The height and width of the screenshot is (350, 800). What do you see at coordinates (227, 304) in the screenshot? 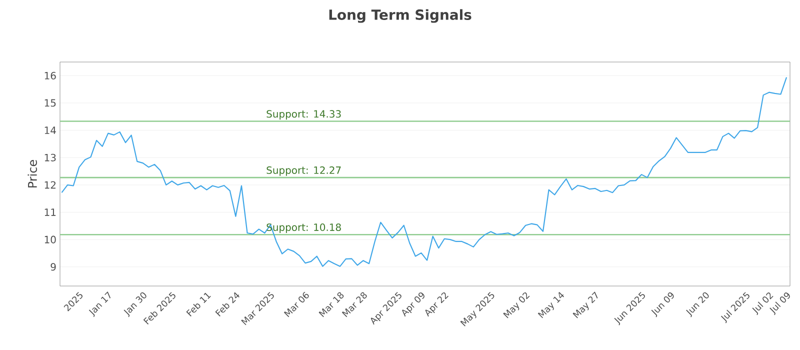
I see `x-tick-label: Feb 24` at bounding box center [227, 304].